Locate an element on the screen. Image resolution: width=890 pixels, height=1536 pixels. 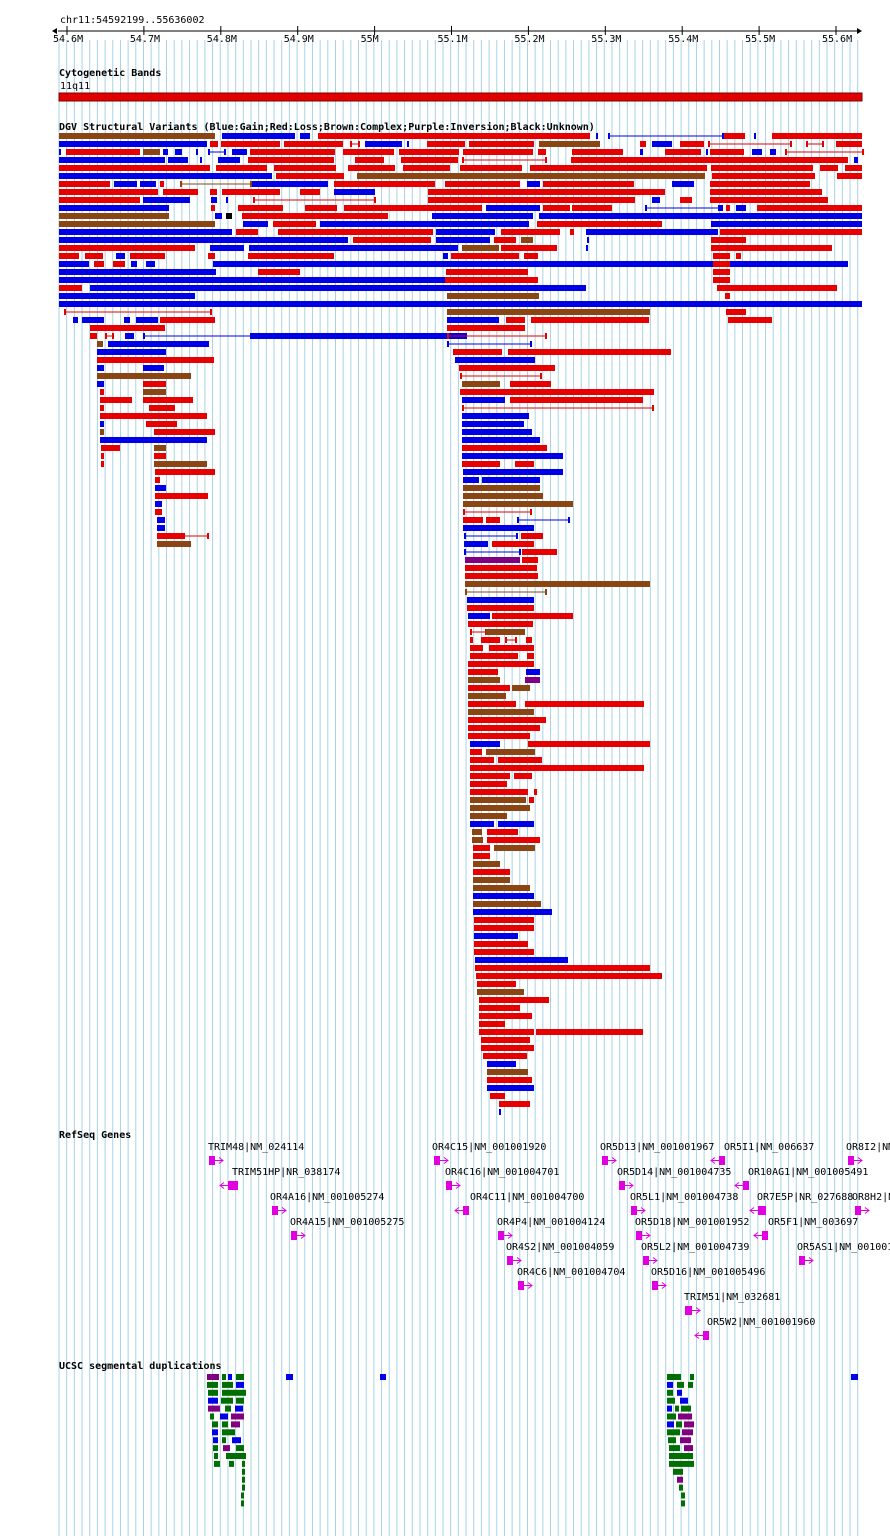
gene-label: OR5W2|NM_001001960 is located at coordinates (761, 1322).